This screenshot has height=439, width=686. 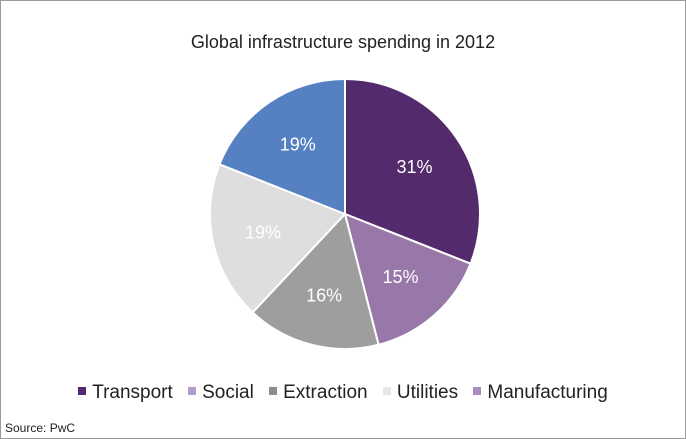 I want to click on legend-label: Transport, so click(x=132, y=392).